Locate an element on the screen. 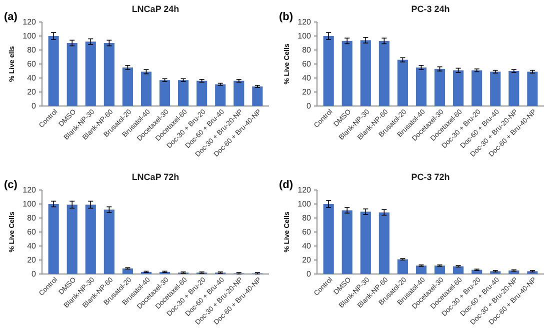 The image size is (550, 336). chart-title: LNCaP 24h is located at coordinates (156, 9).